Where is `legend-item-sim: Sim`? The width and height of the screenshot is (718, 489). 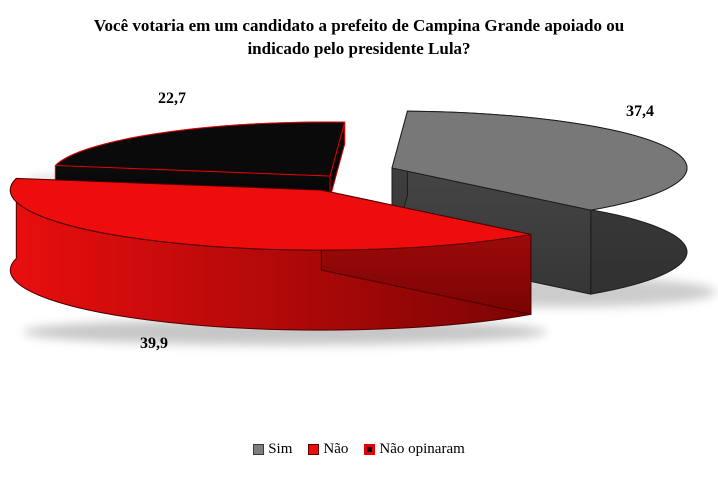 legend-item-sim: Sim is located at coordinates (272, 449).